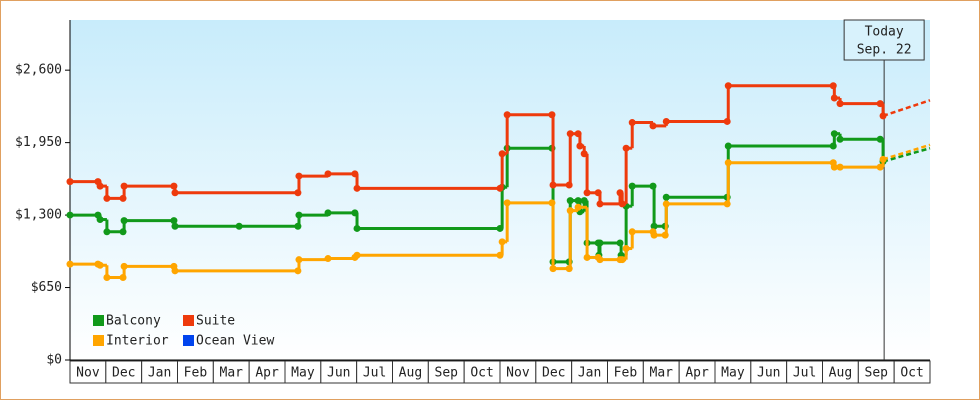 This screenshot has height=404, width=980. Describe the element at coordinates (662, 373) in the screenshot. I see `x-tick-label: Mar` at that location.